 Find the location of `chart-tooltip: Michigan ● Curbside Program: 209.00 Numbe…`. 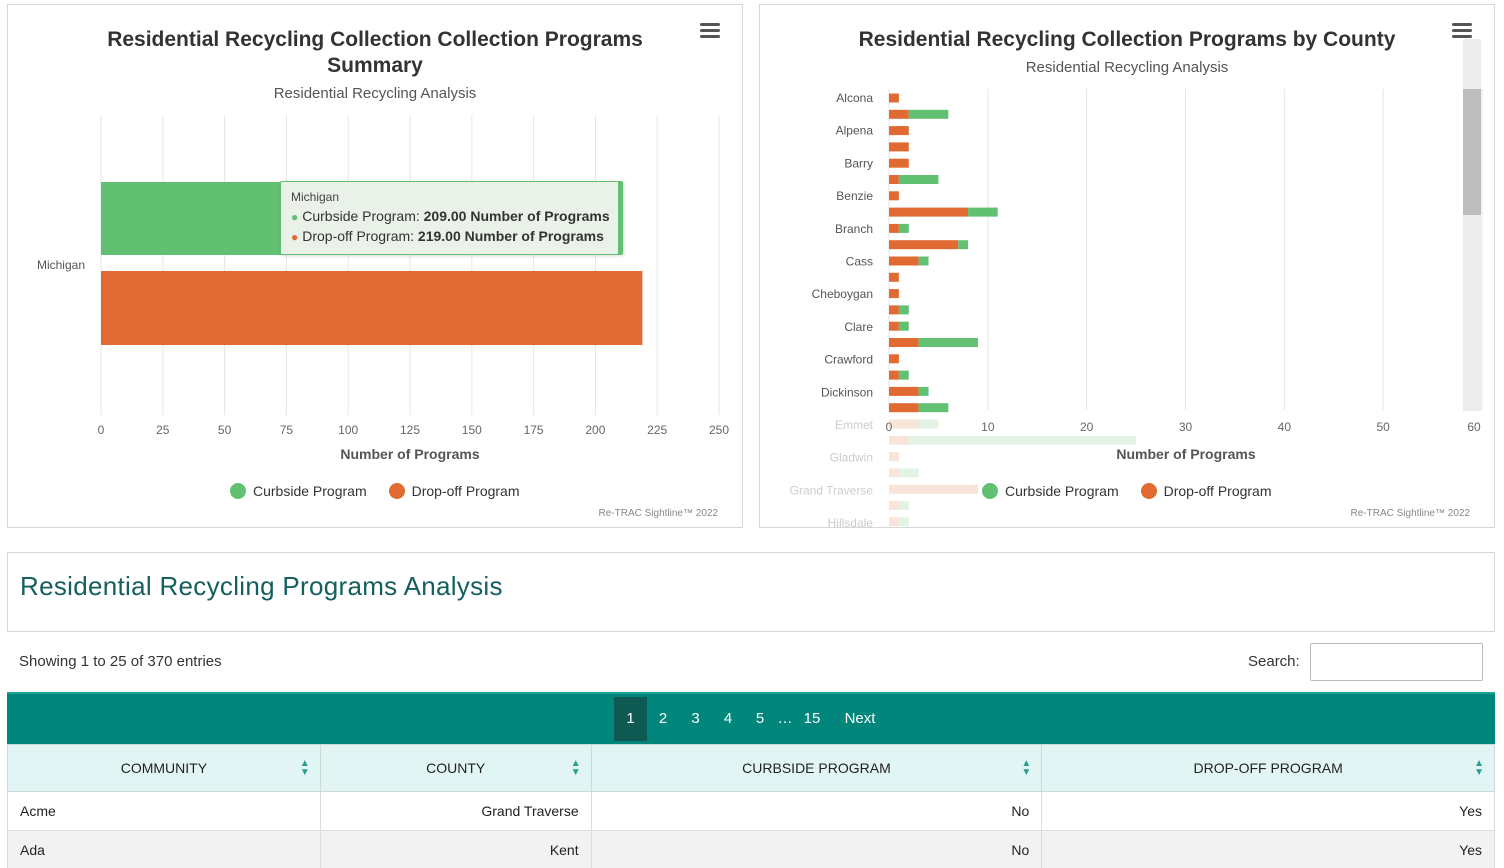

chart-tooltip: Michigan ● Curbside Program: 209.00 Numbe… is located at coordinates (451, 218).